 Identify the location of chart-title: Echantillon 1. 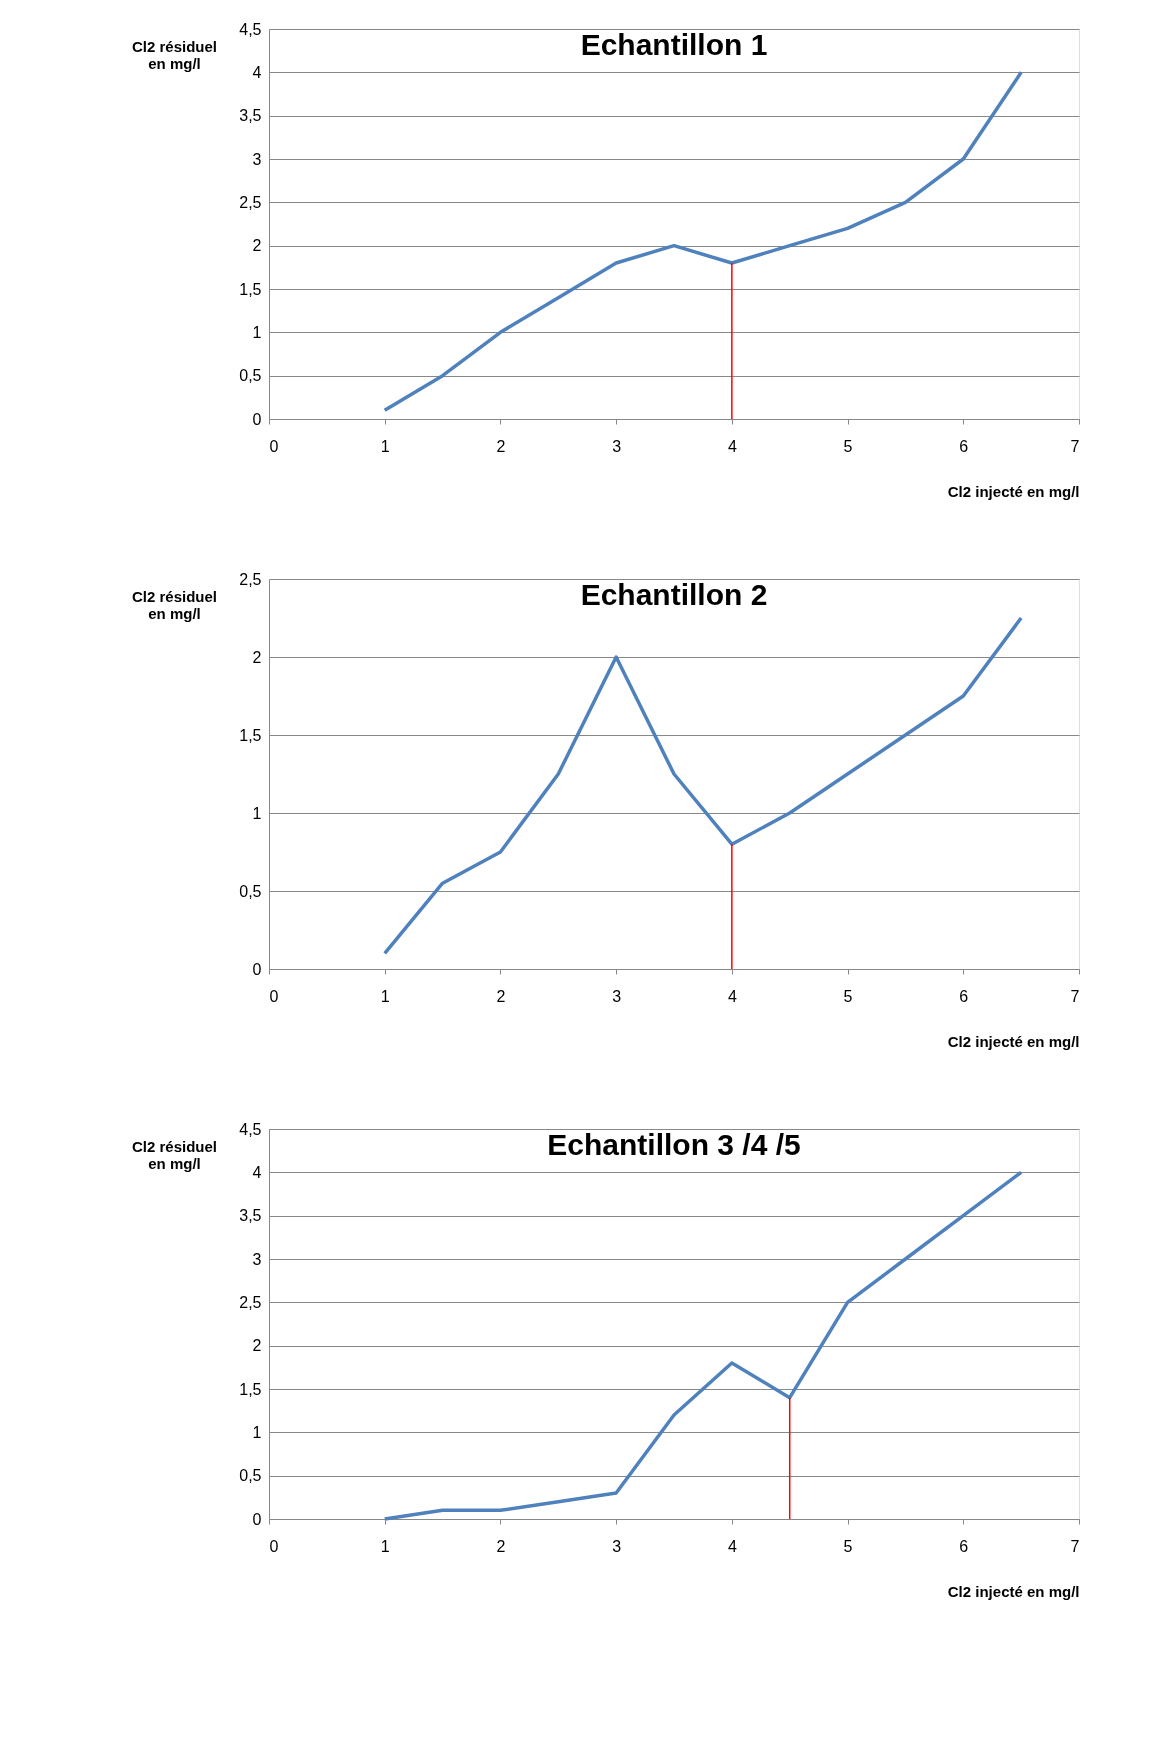
(674, 44).